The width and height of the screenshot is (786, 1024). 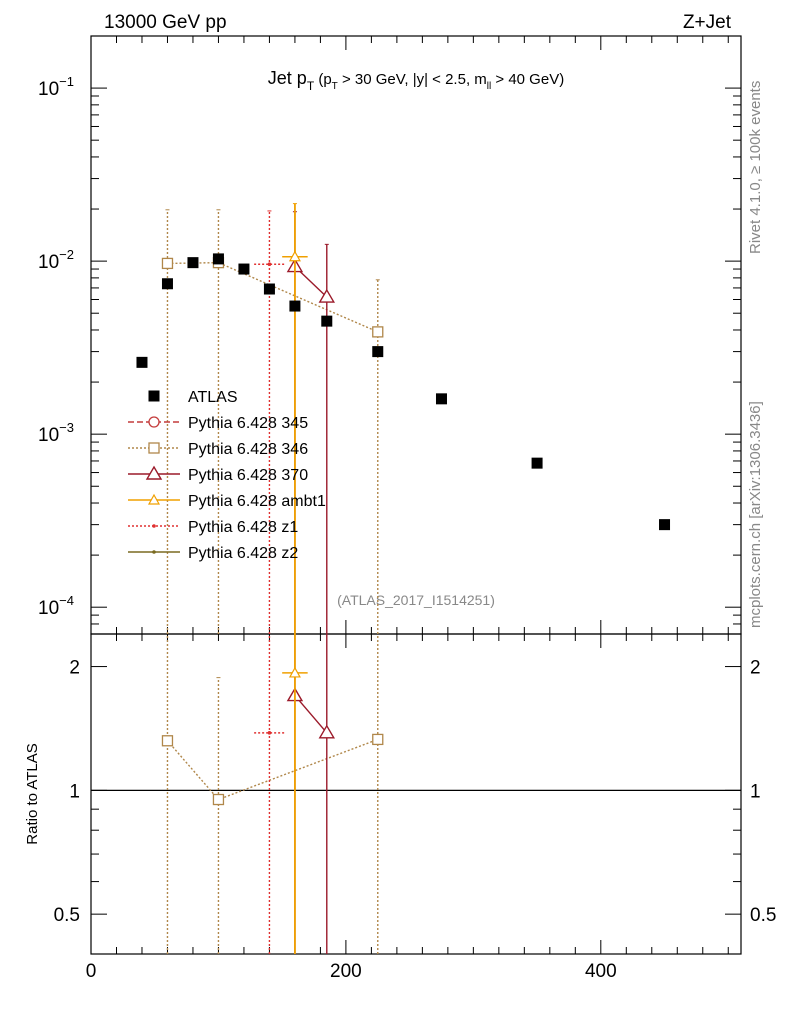 What do you see at coordinates (311, 714) in the screenshot?
I see `ratio-line-p370` at bounding box center [311, 714].